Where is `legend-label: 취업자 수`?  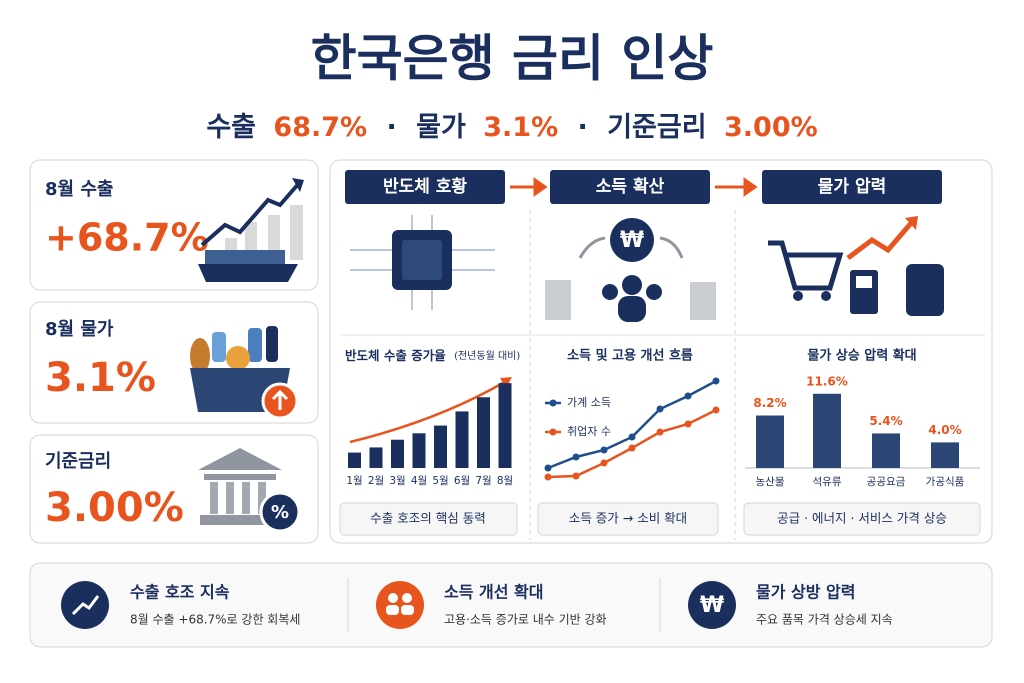 legend-label: 취업자 수 is located at coordinates (589, 431).